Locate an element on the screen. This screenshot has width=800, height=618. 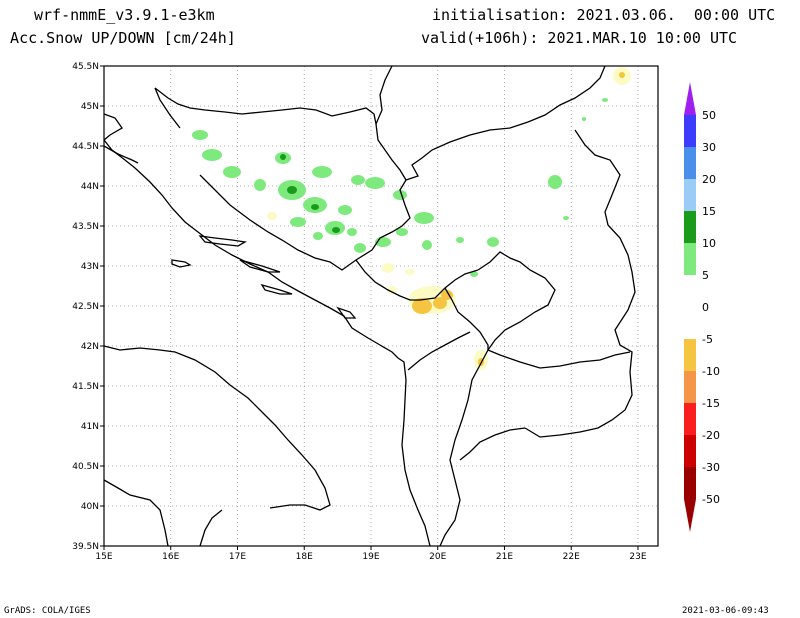
y-tick-label: 42N is located at coordinates (90, 347).